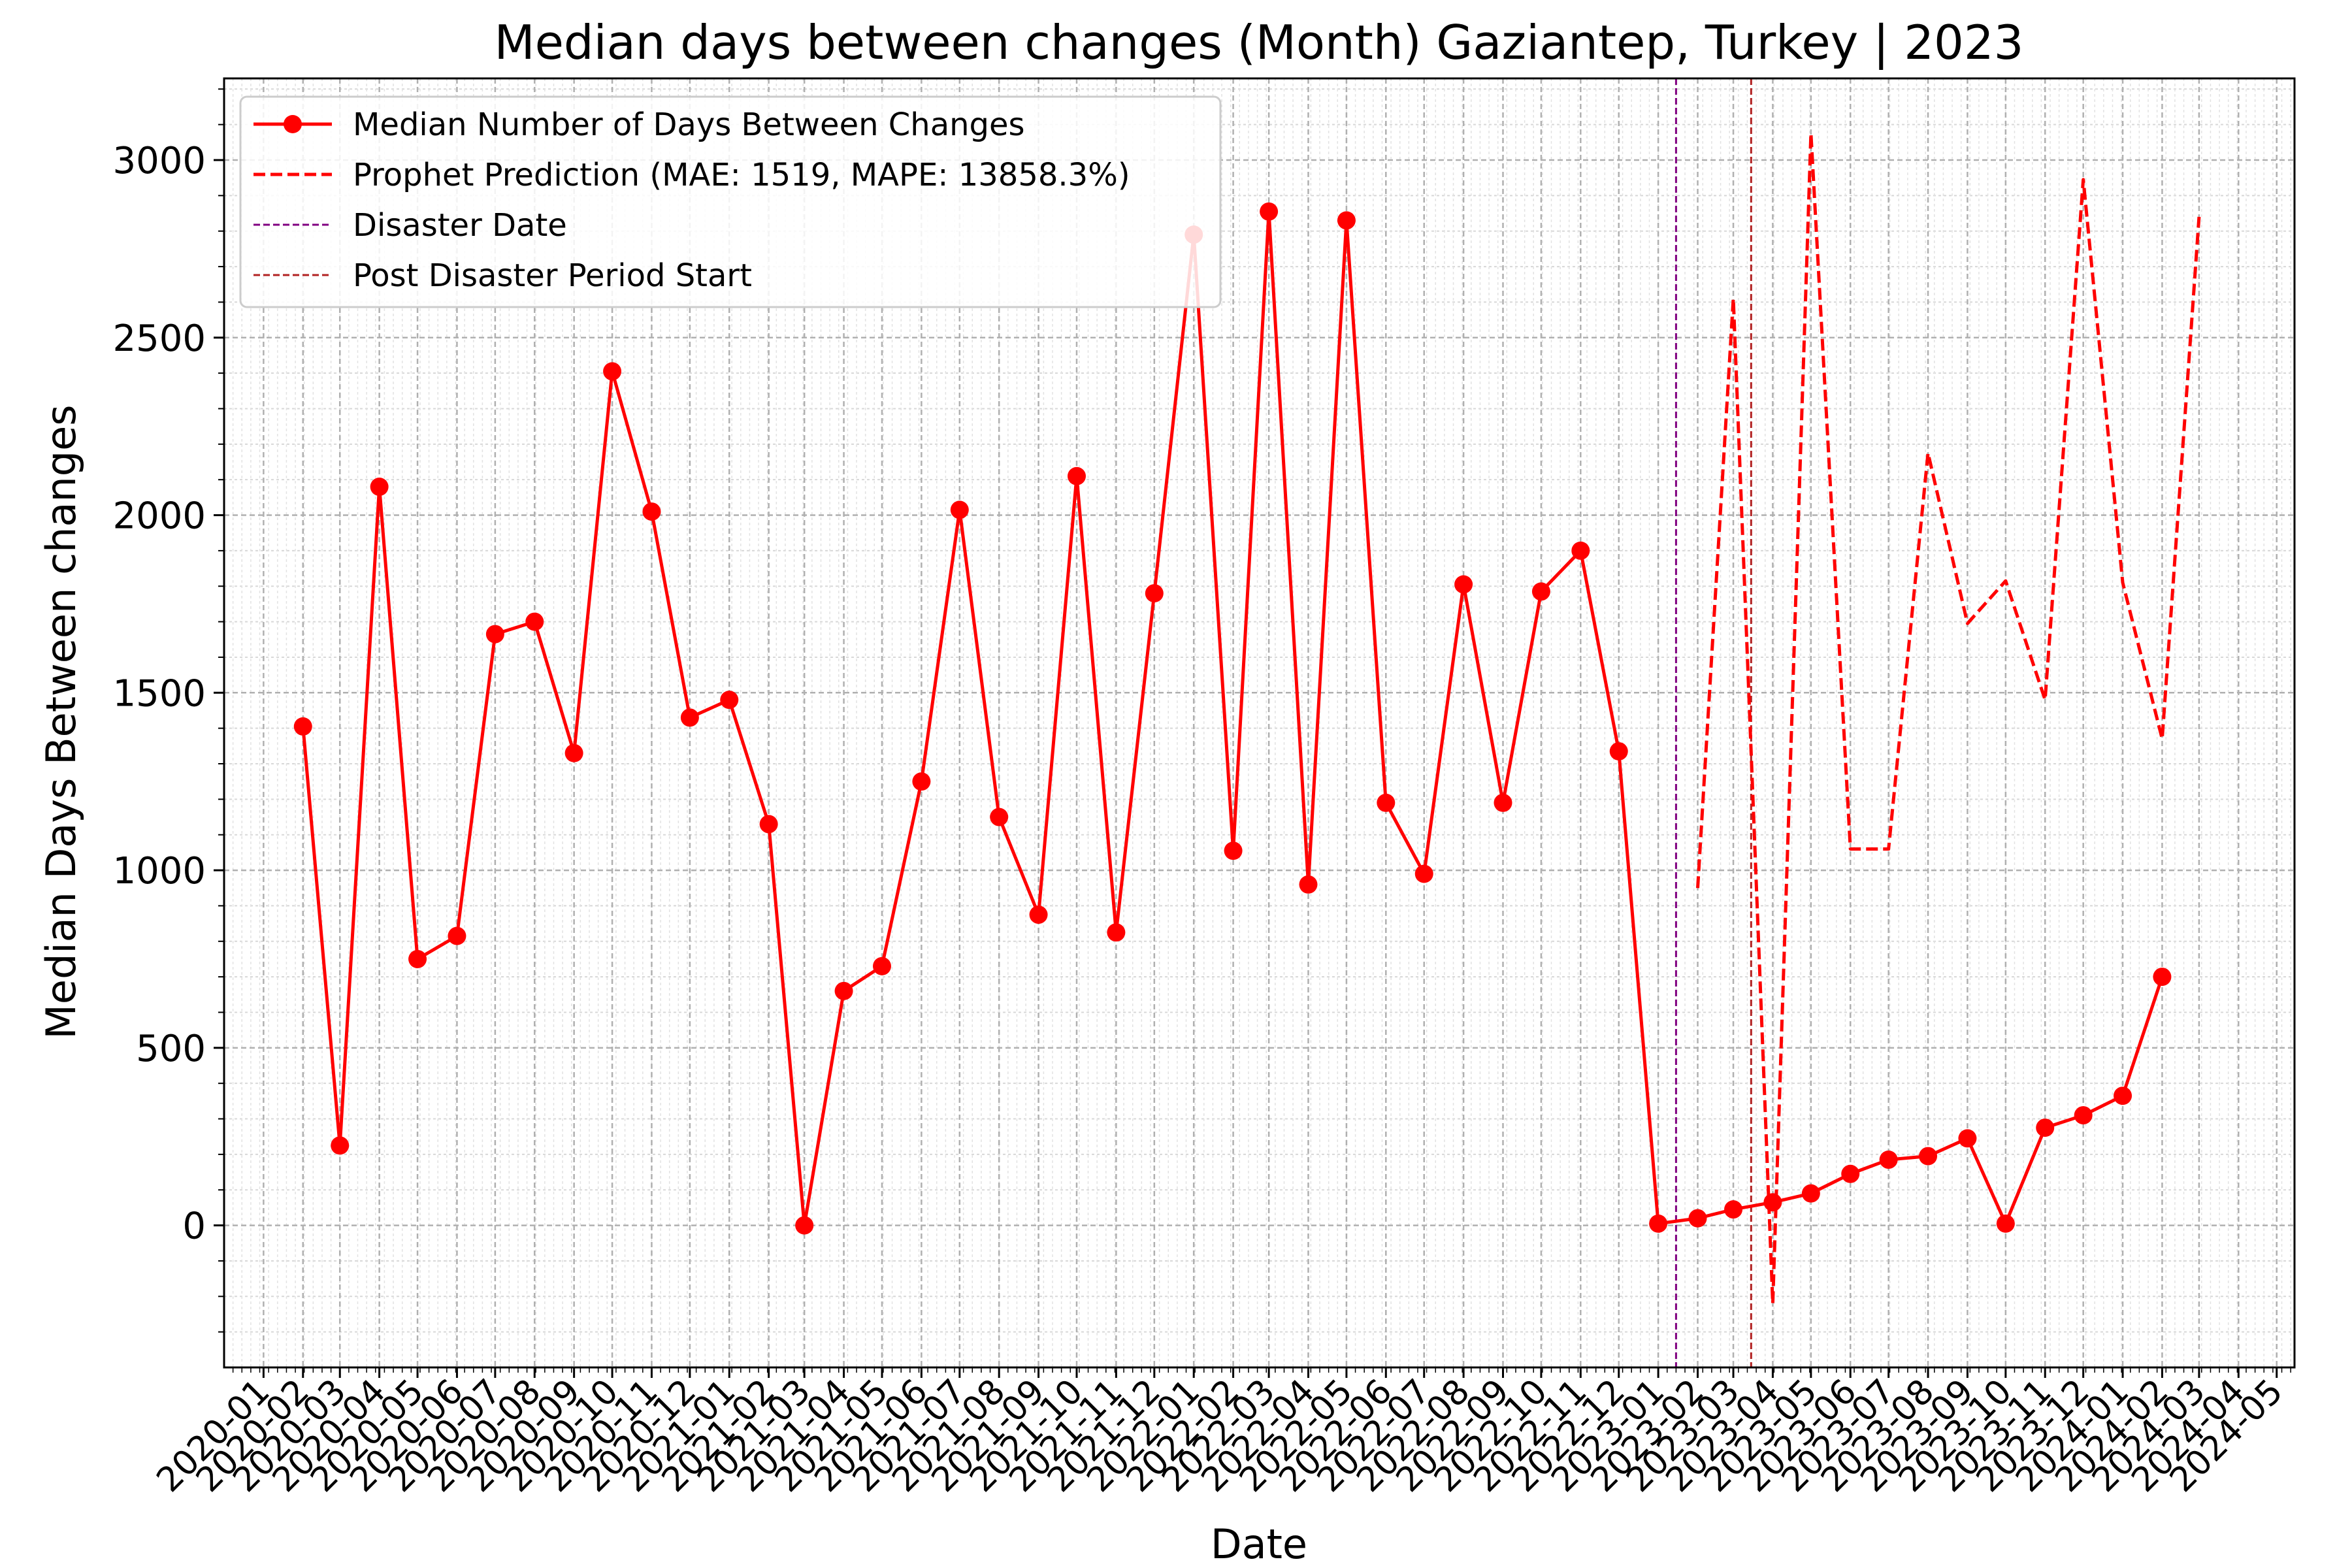 Image resolution: width=2352 pixels, height=1568 pixels. Describe the element at coordinates (159, 516) in the screenshot. I see `y-tick-label: 2000` at that location.